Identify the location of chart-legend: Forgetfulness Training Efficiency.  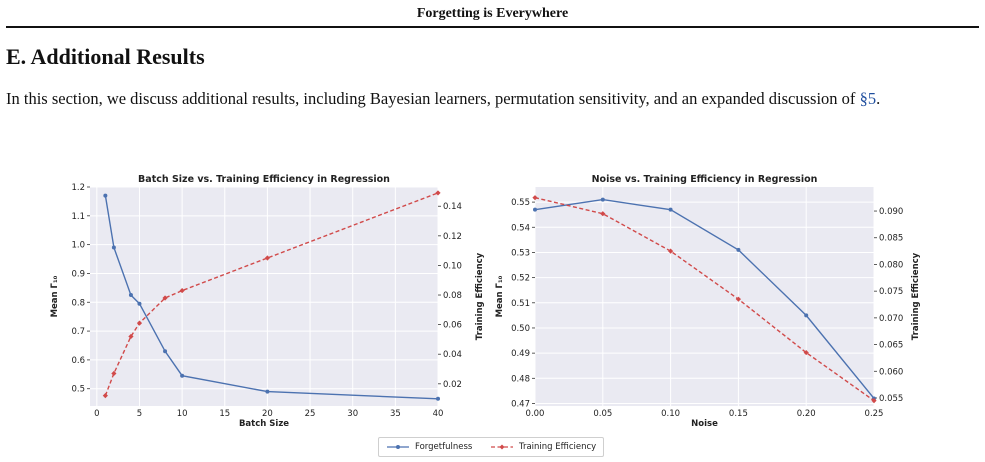
(491, 447).